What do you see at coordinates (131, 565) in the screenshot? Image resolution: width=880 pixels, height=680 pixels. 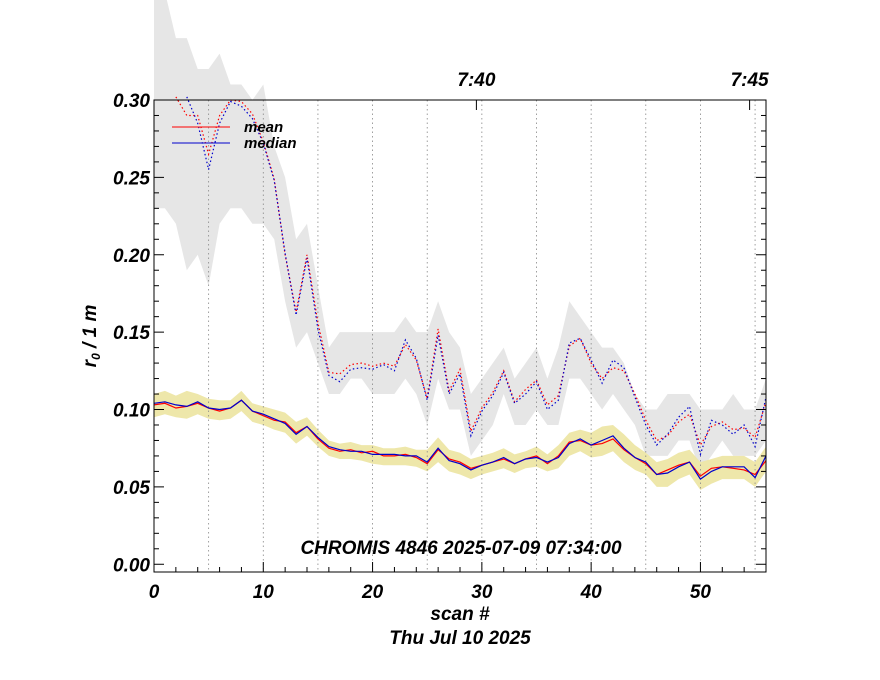 I see `y-tick-label-0: 0.00` at bounding box center [131, 565].